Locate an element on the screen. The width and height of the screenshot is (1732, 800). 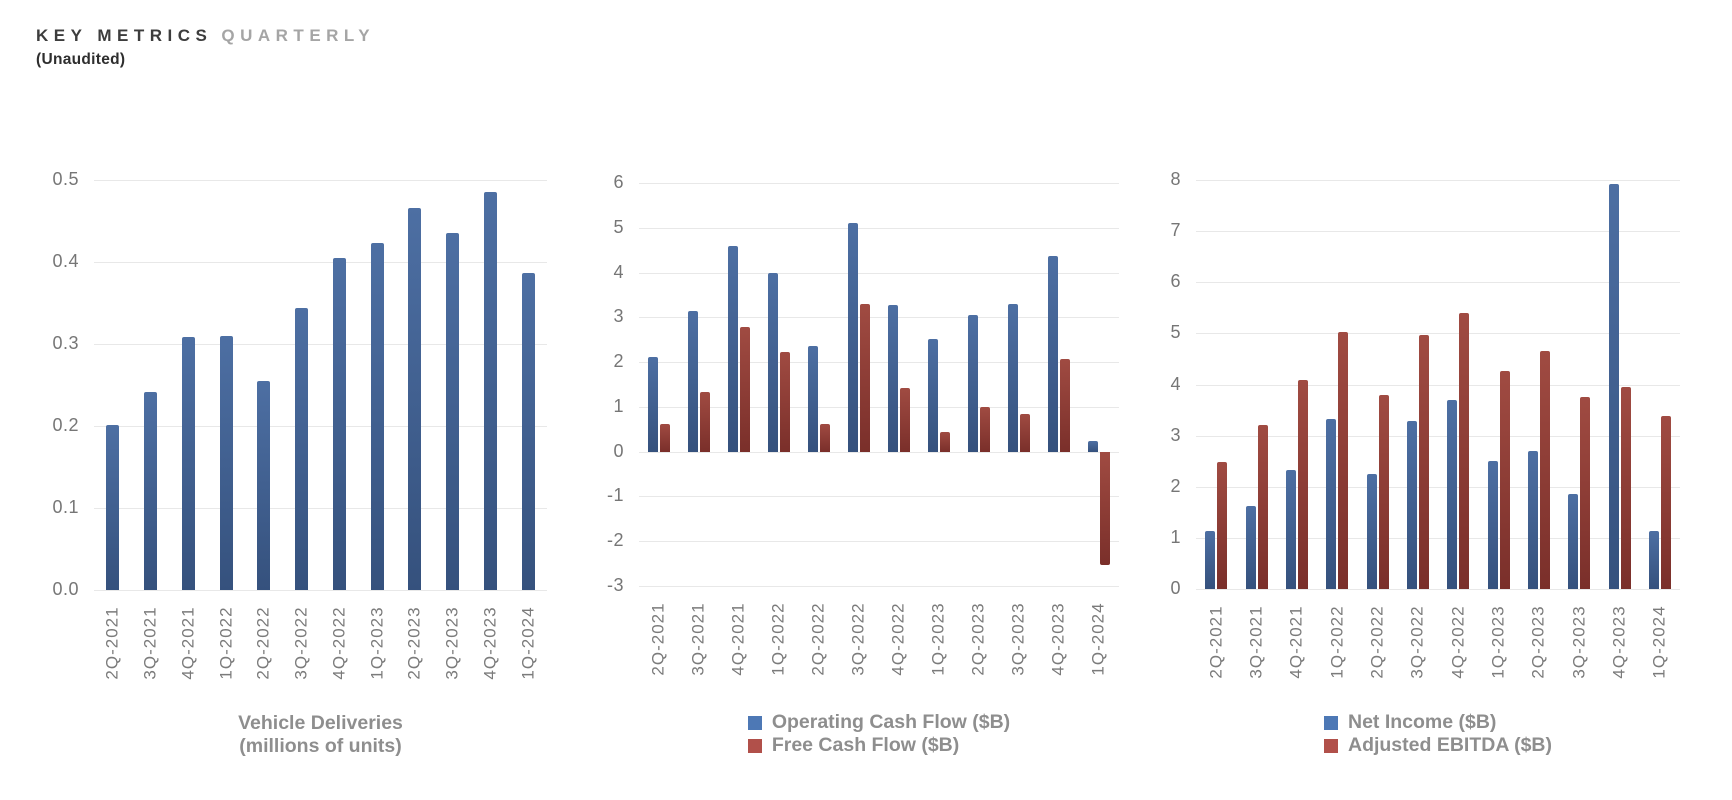
x-axis-label: 4Q-2023 is located at coordinates (1620, 642).